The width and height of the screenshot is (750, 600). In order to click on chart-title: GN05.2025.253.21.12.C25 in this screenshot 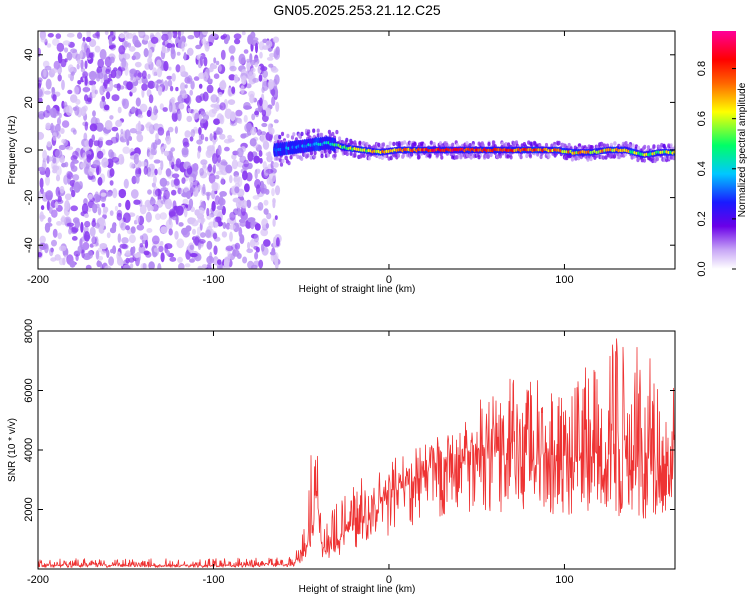, I will do `click(357, 10)`.